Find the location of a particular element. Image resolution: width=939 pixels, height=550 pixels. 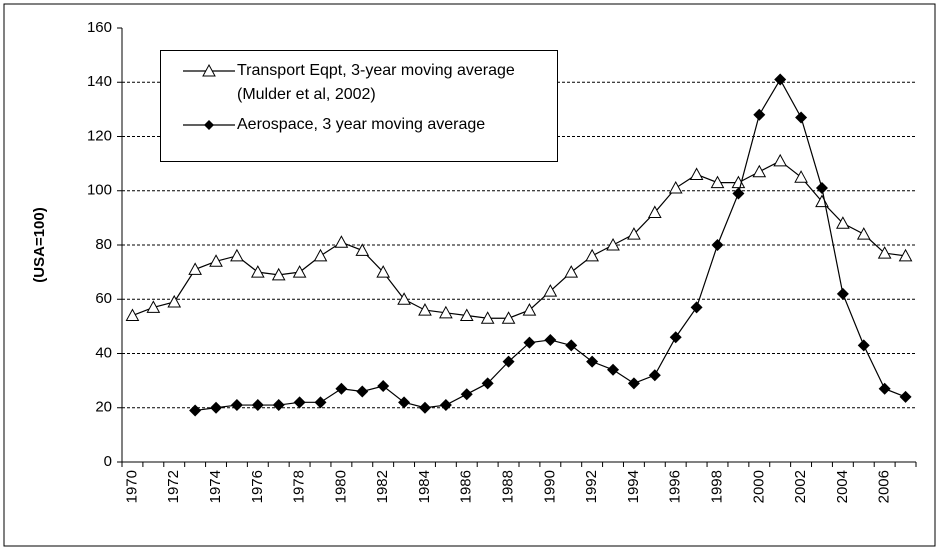

y-tick-label: 40 is located at coordinates (103, 352).